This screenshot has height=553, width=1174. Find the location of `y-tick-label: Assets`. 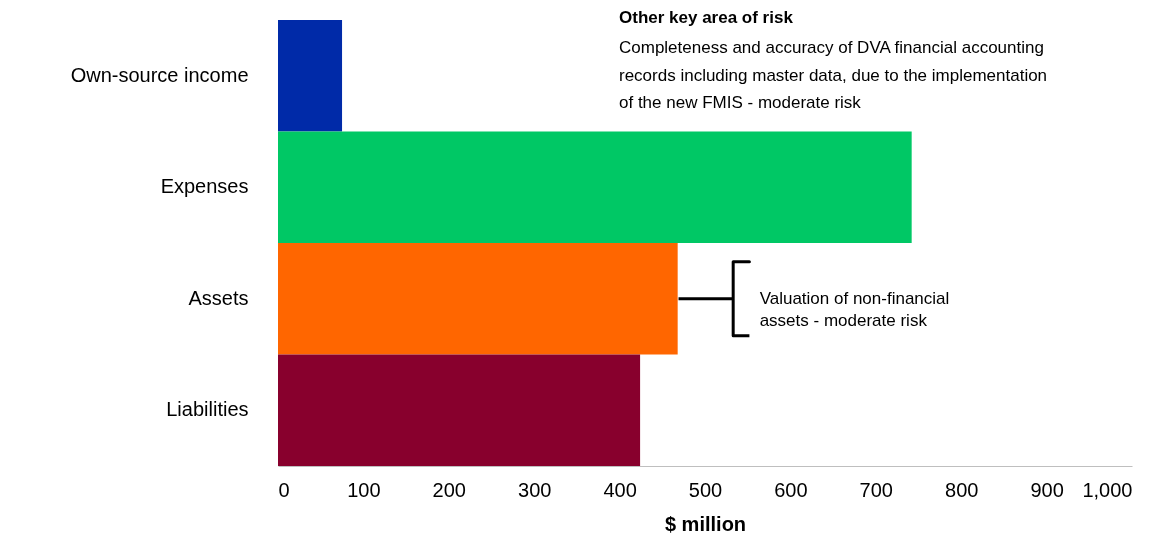

y-tick-label: Assets is located at coordinates (218, 297).